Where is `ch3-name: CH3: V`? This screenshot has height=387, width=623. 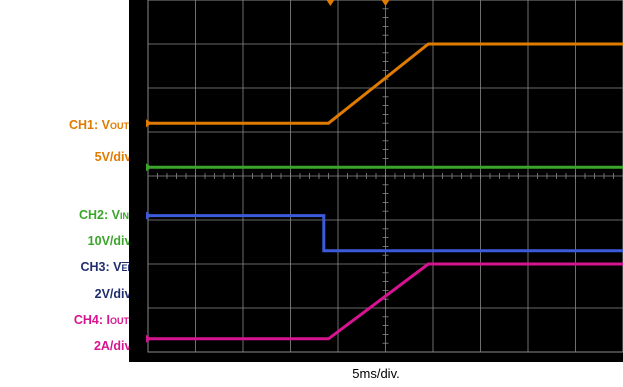 ch3-name: CH3: V is located at coordinates (101, 267).